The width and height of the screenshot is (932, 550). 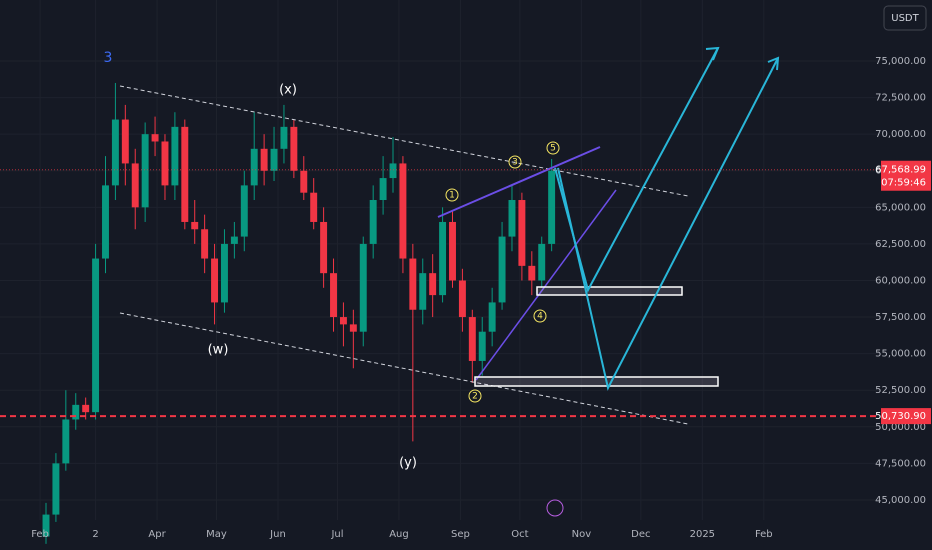 What do you see at coordinates (609, 291) in the screenshot?
I see `zone-upper` at bounding box center [609, 291].